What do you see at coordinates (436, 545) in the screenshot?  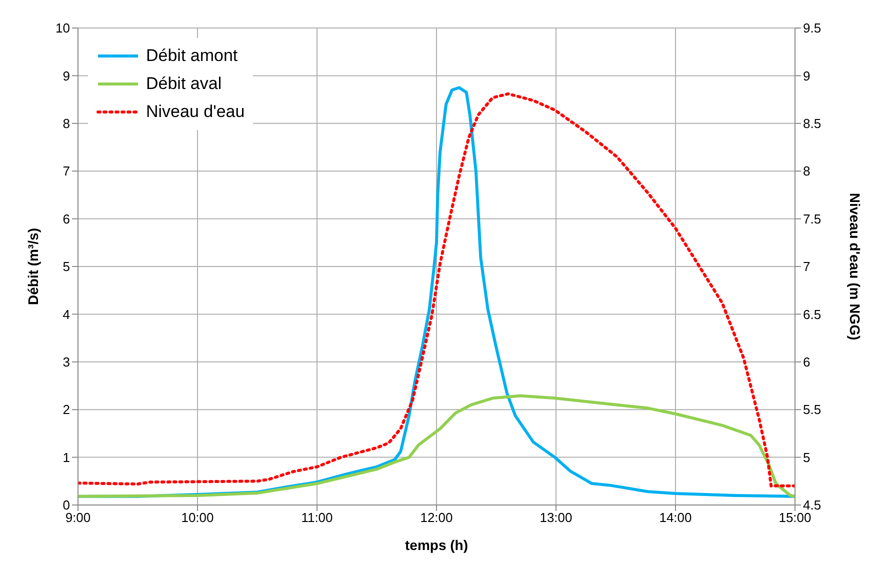 I see `x-axis-title: temps (h)` at bounding box center [436, 545].